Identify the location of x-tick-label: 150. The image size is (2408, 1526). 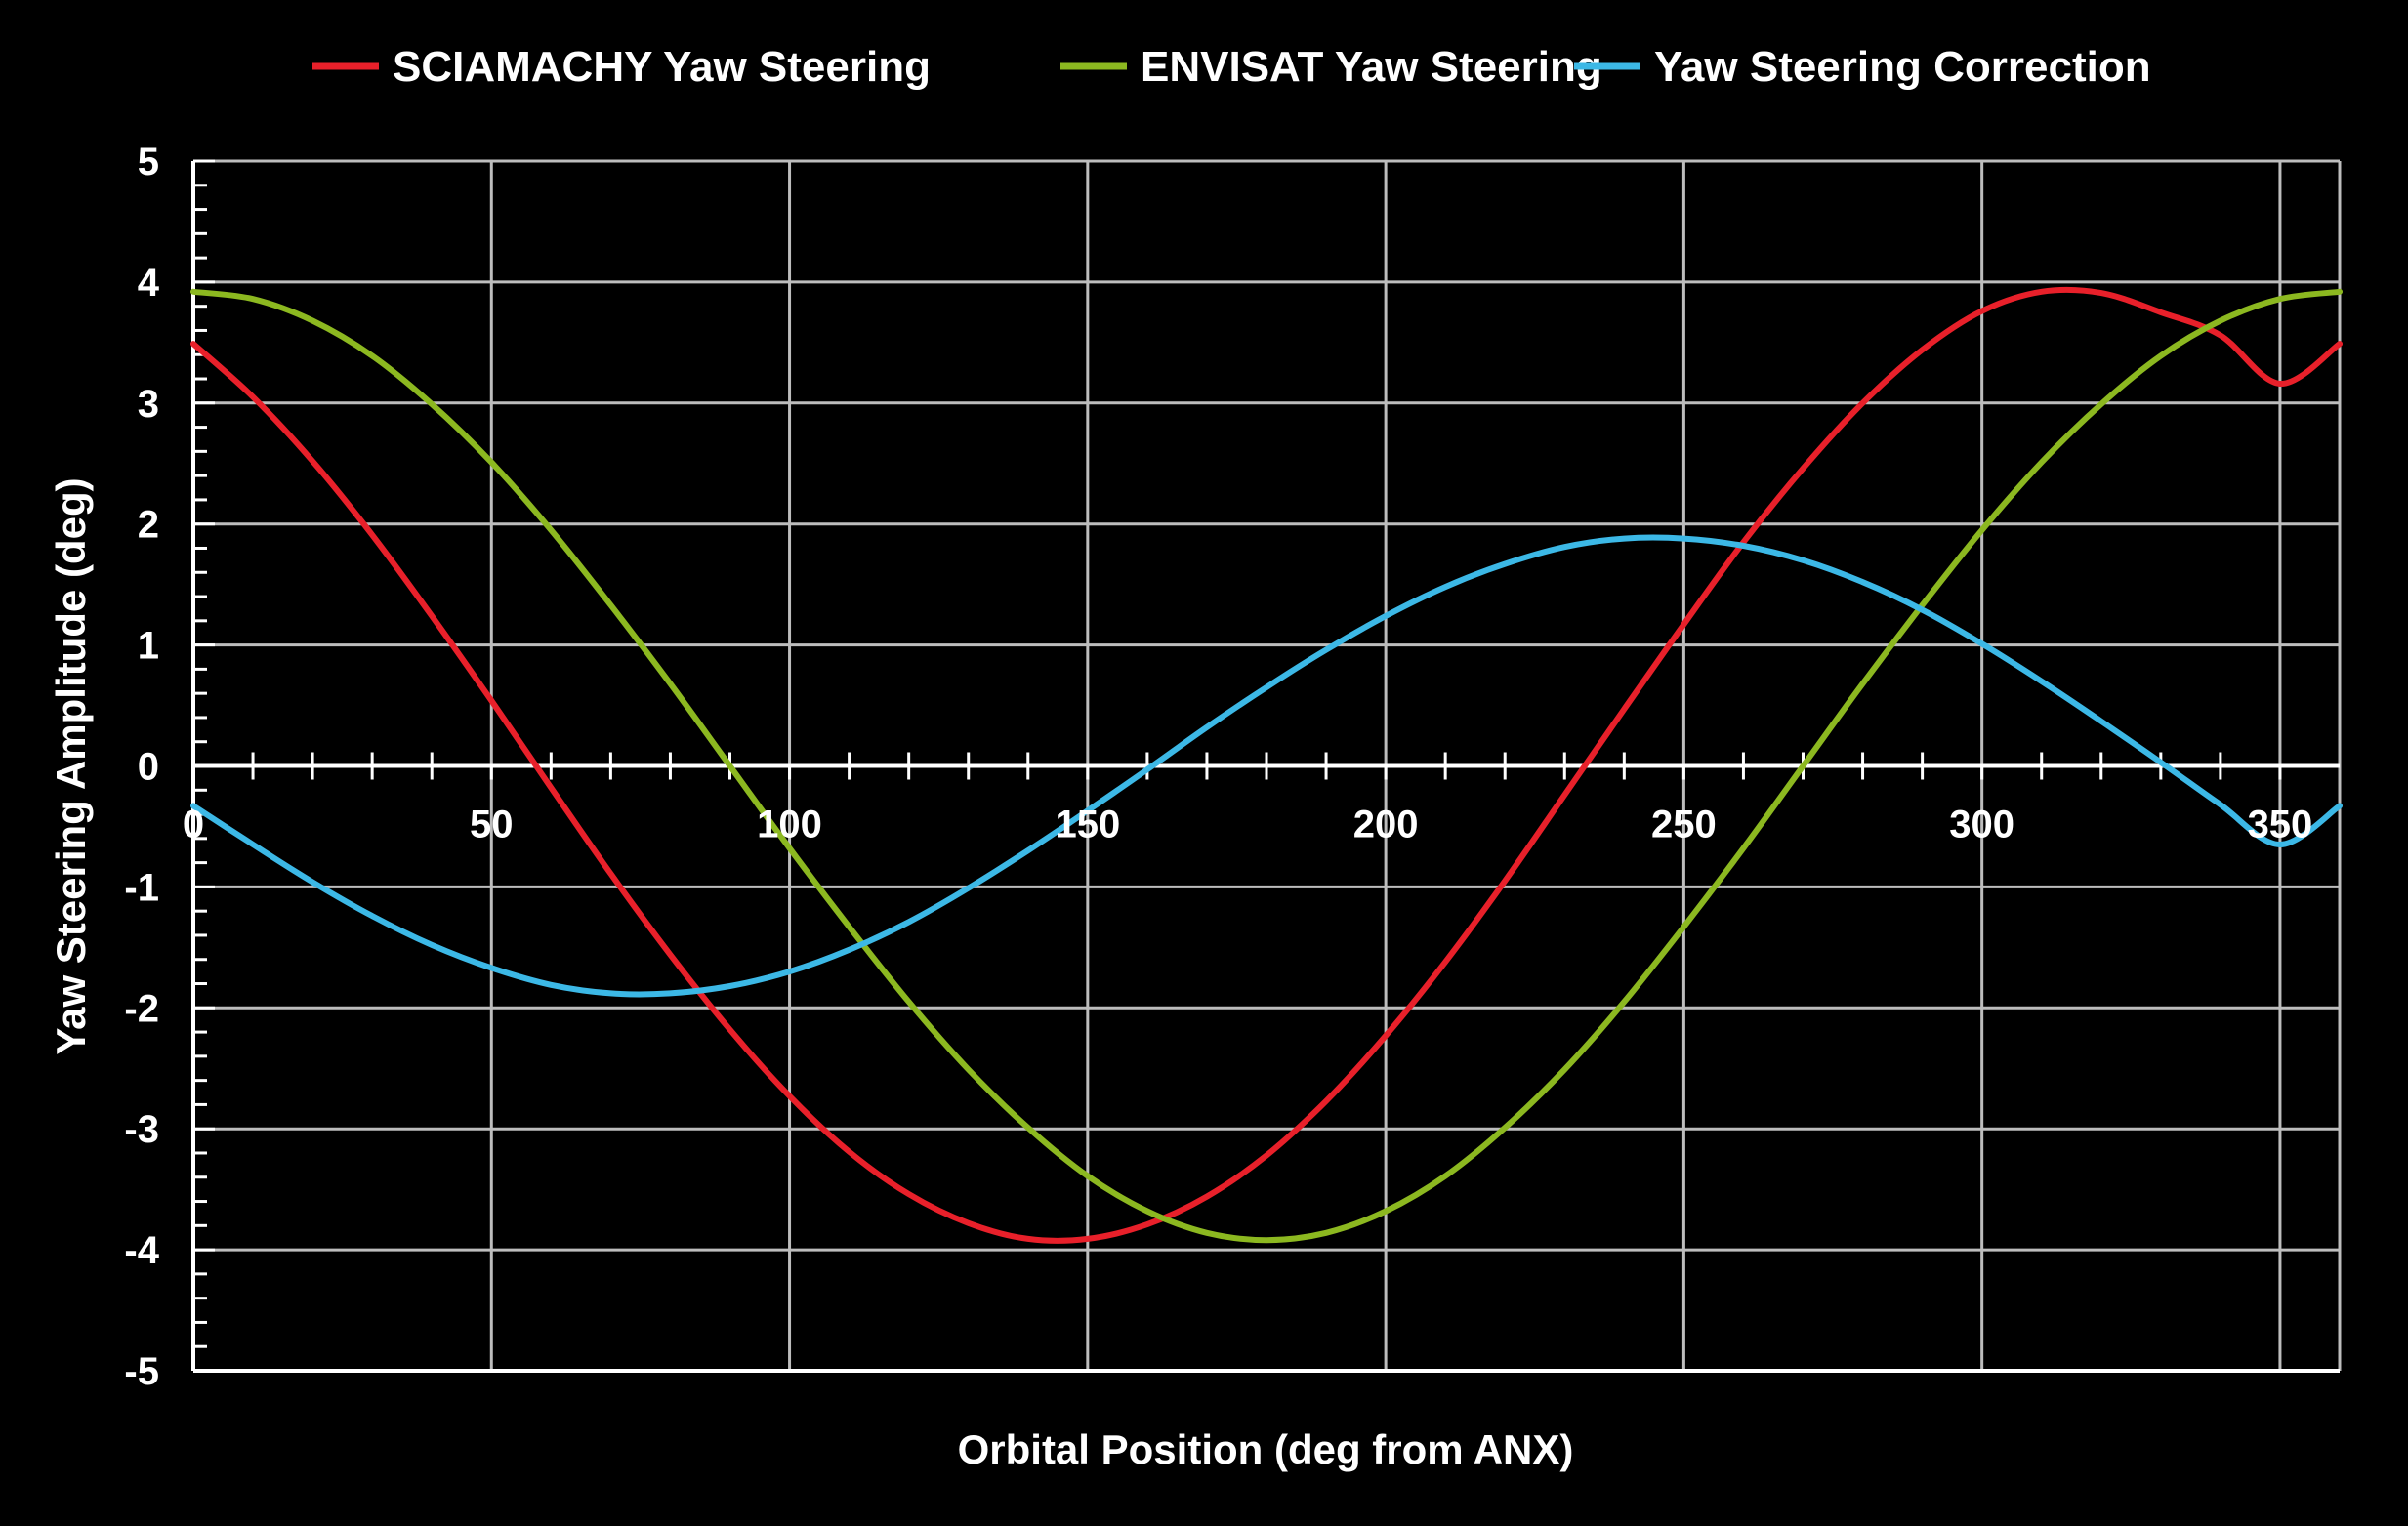
(1087, 825).